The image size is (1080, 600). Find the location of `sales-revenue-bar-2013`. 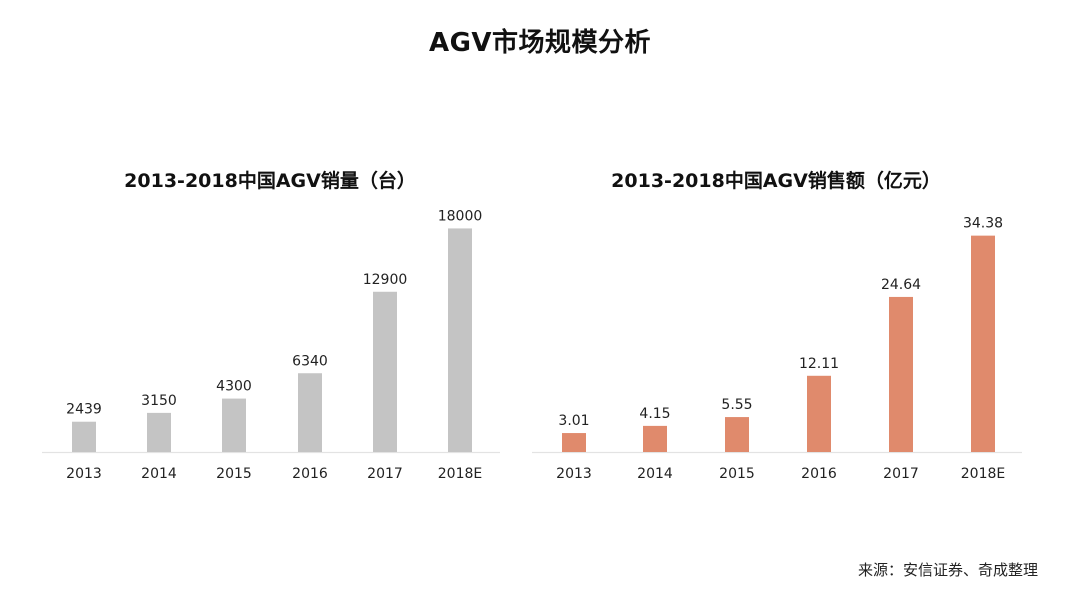

sales-revenue-bar-2013 is located at coordinates (574, 442).